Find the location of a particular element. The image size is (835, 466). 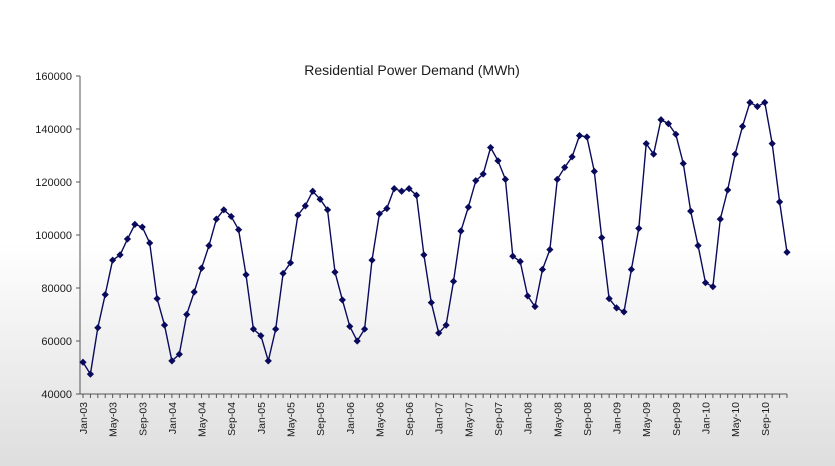

x-tick-label: Sep-10 is located at coordinates (766, 419).